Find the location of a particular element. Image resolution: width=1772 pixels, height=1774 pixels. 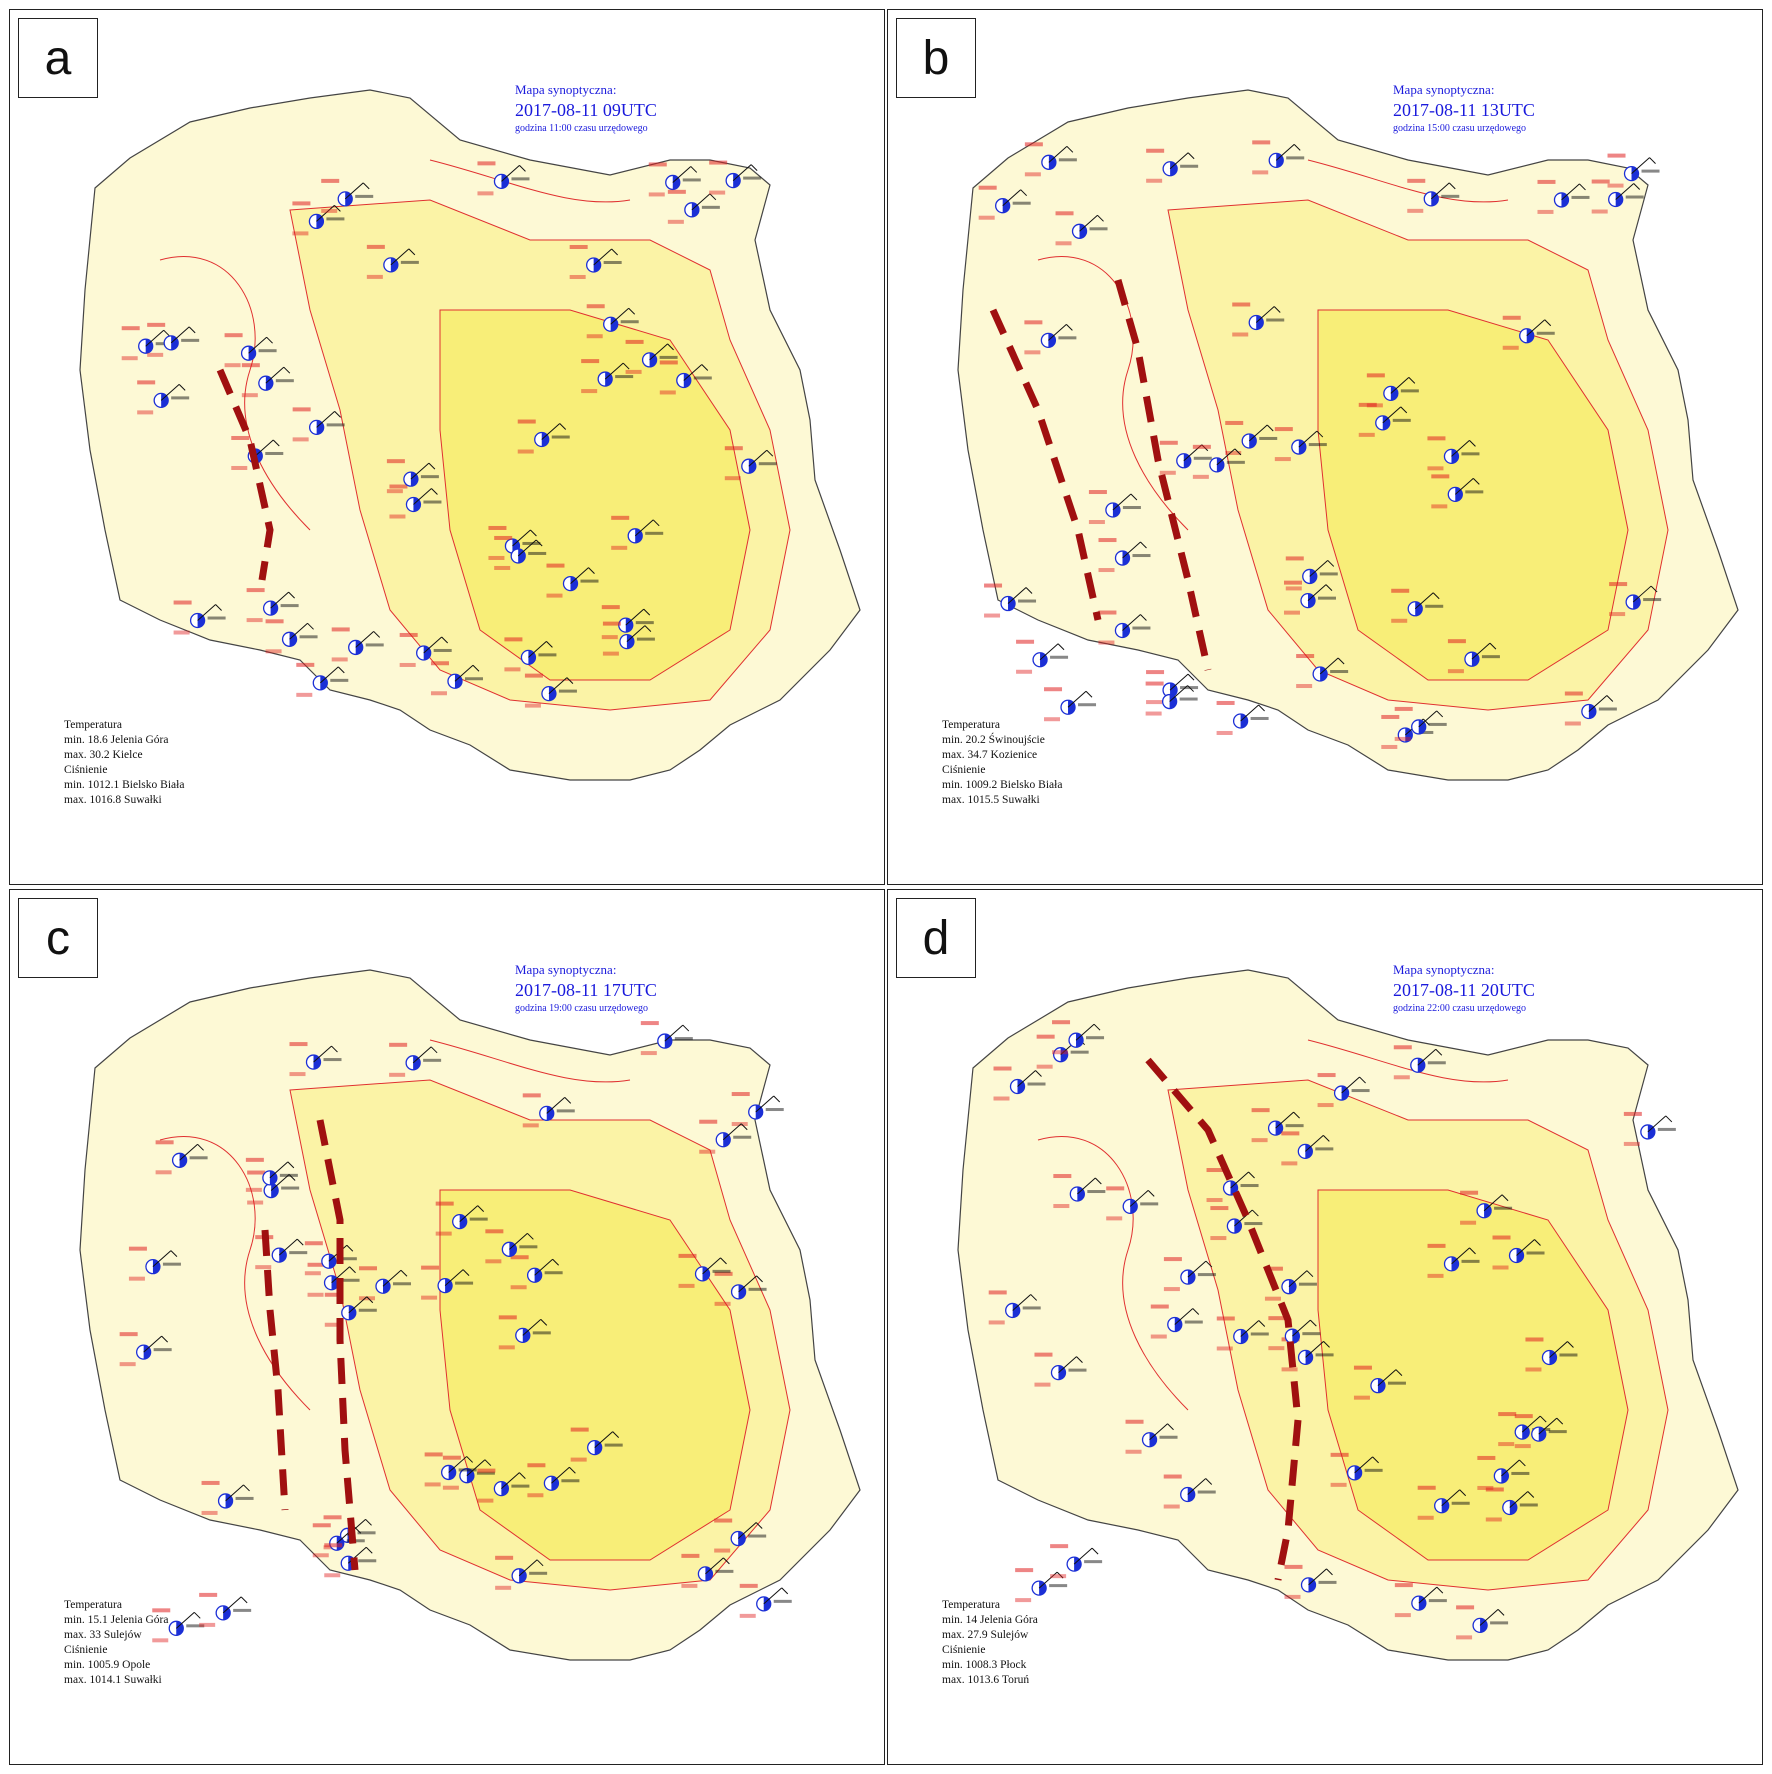

map-datetime: 2017-08-11 13UTC is located at coordinates (1464, 110).